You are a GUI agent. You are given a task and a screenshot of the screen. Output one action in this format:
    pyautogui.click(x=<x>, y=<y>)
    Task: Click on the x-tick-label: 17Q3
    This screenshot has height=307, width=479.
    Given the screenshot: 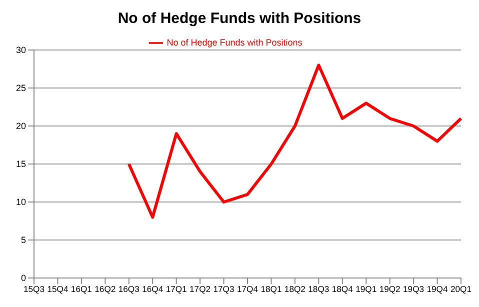 What is the action you would take?
    pyautogui.click(x=224, y=289)
    